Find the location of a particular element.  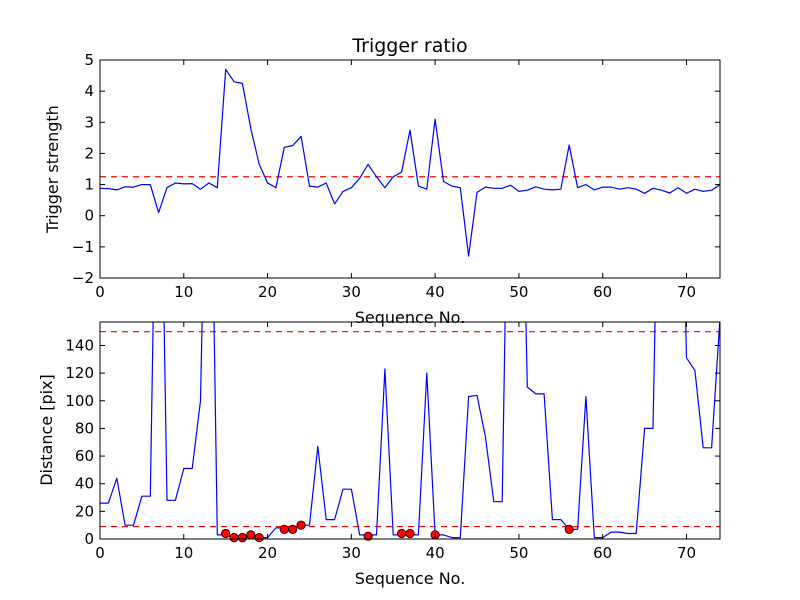

y-tick-label: 3 is located at coordinates (89, 122).